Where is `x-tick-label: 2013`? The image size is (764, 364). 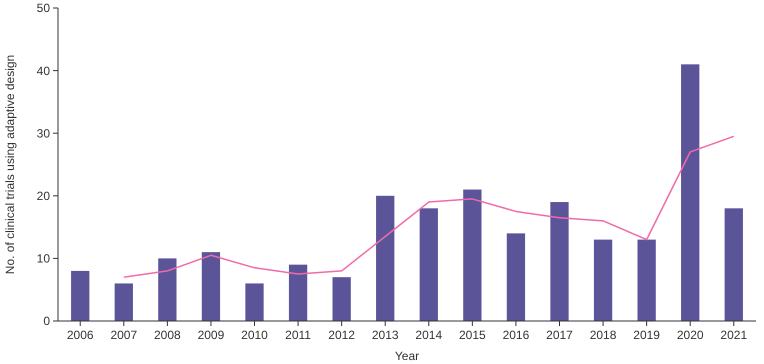
x-tick-label: 2013 is located at coordinates (385, 335).